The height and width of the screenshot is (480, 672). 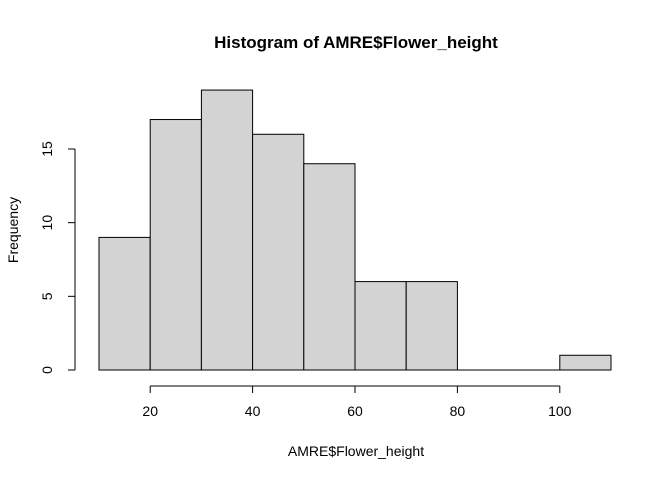 I want to click on y-tick-label: 5, so click(x=47, y=296).